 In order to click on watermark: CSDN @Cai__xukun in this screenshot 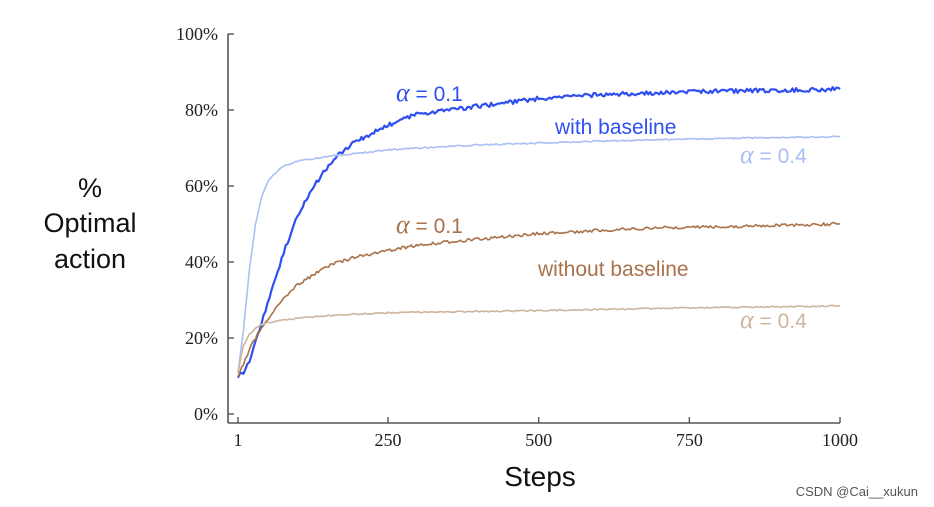, I will do `click(856, 491)`.